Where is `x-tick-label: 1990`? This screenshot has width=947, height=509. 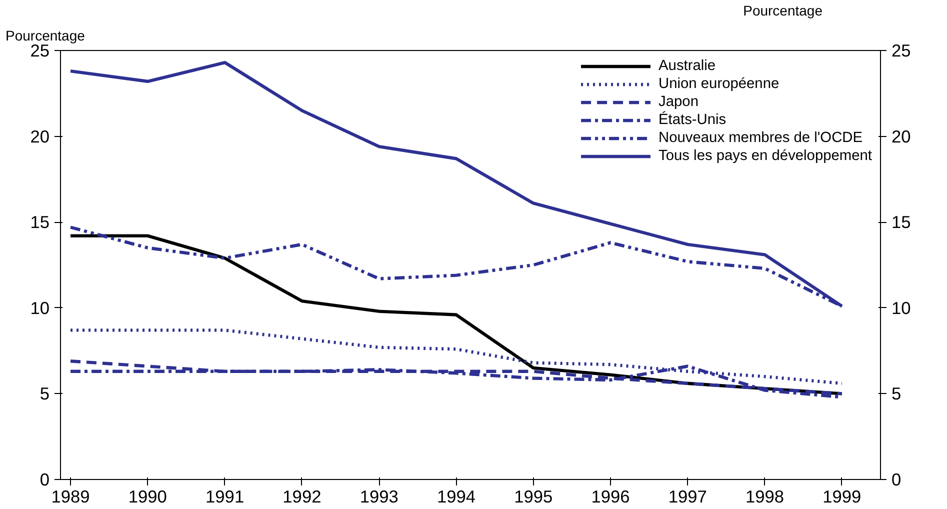 x-tick-label: 1990 is located at coordinates (147, 496).